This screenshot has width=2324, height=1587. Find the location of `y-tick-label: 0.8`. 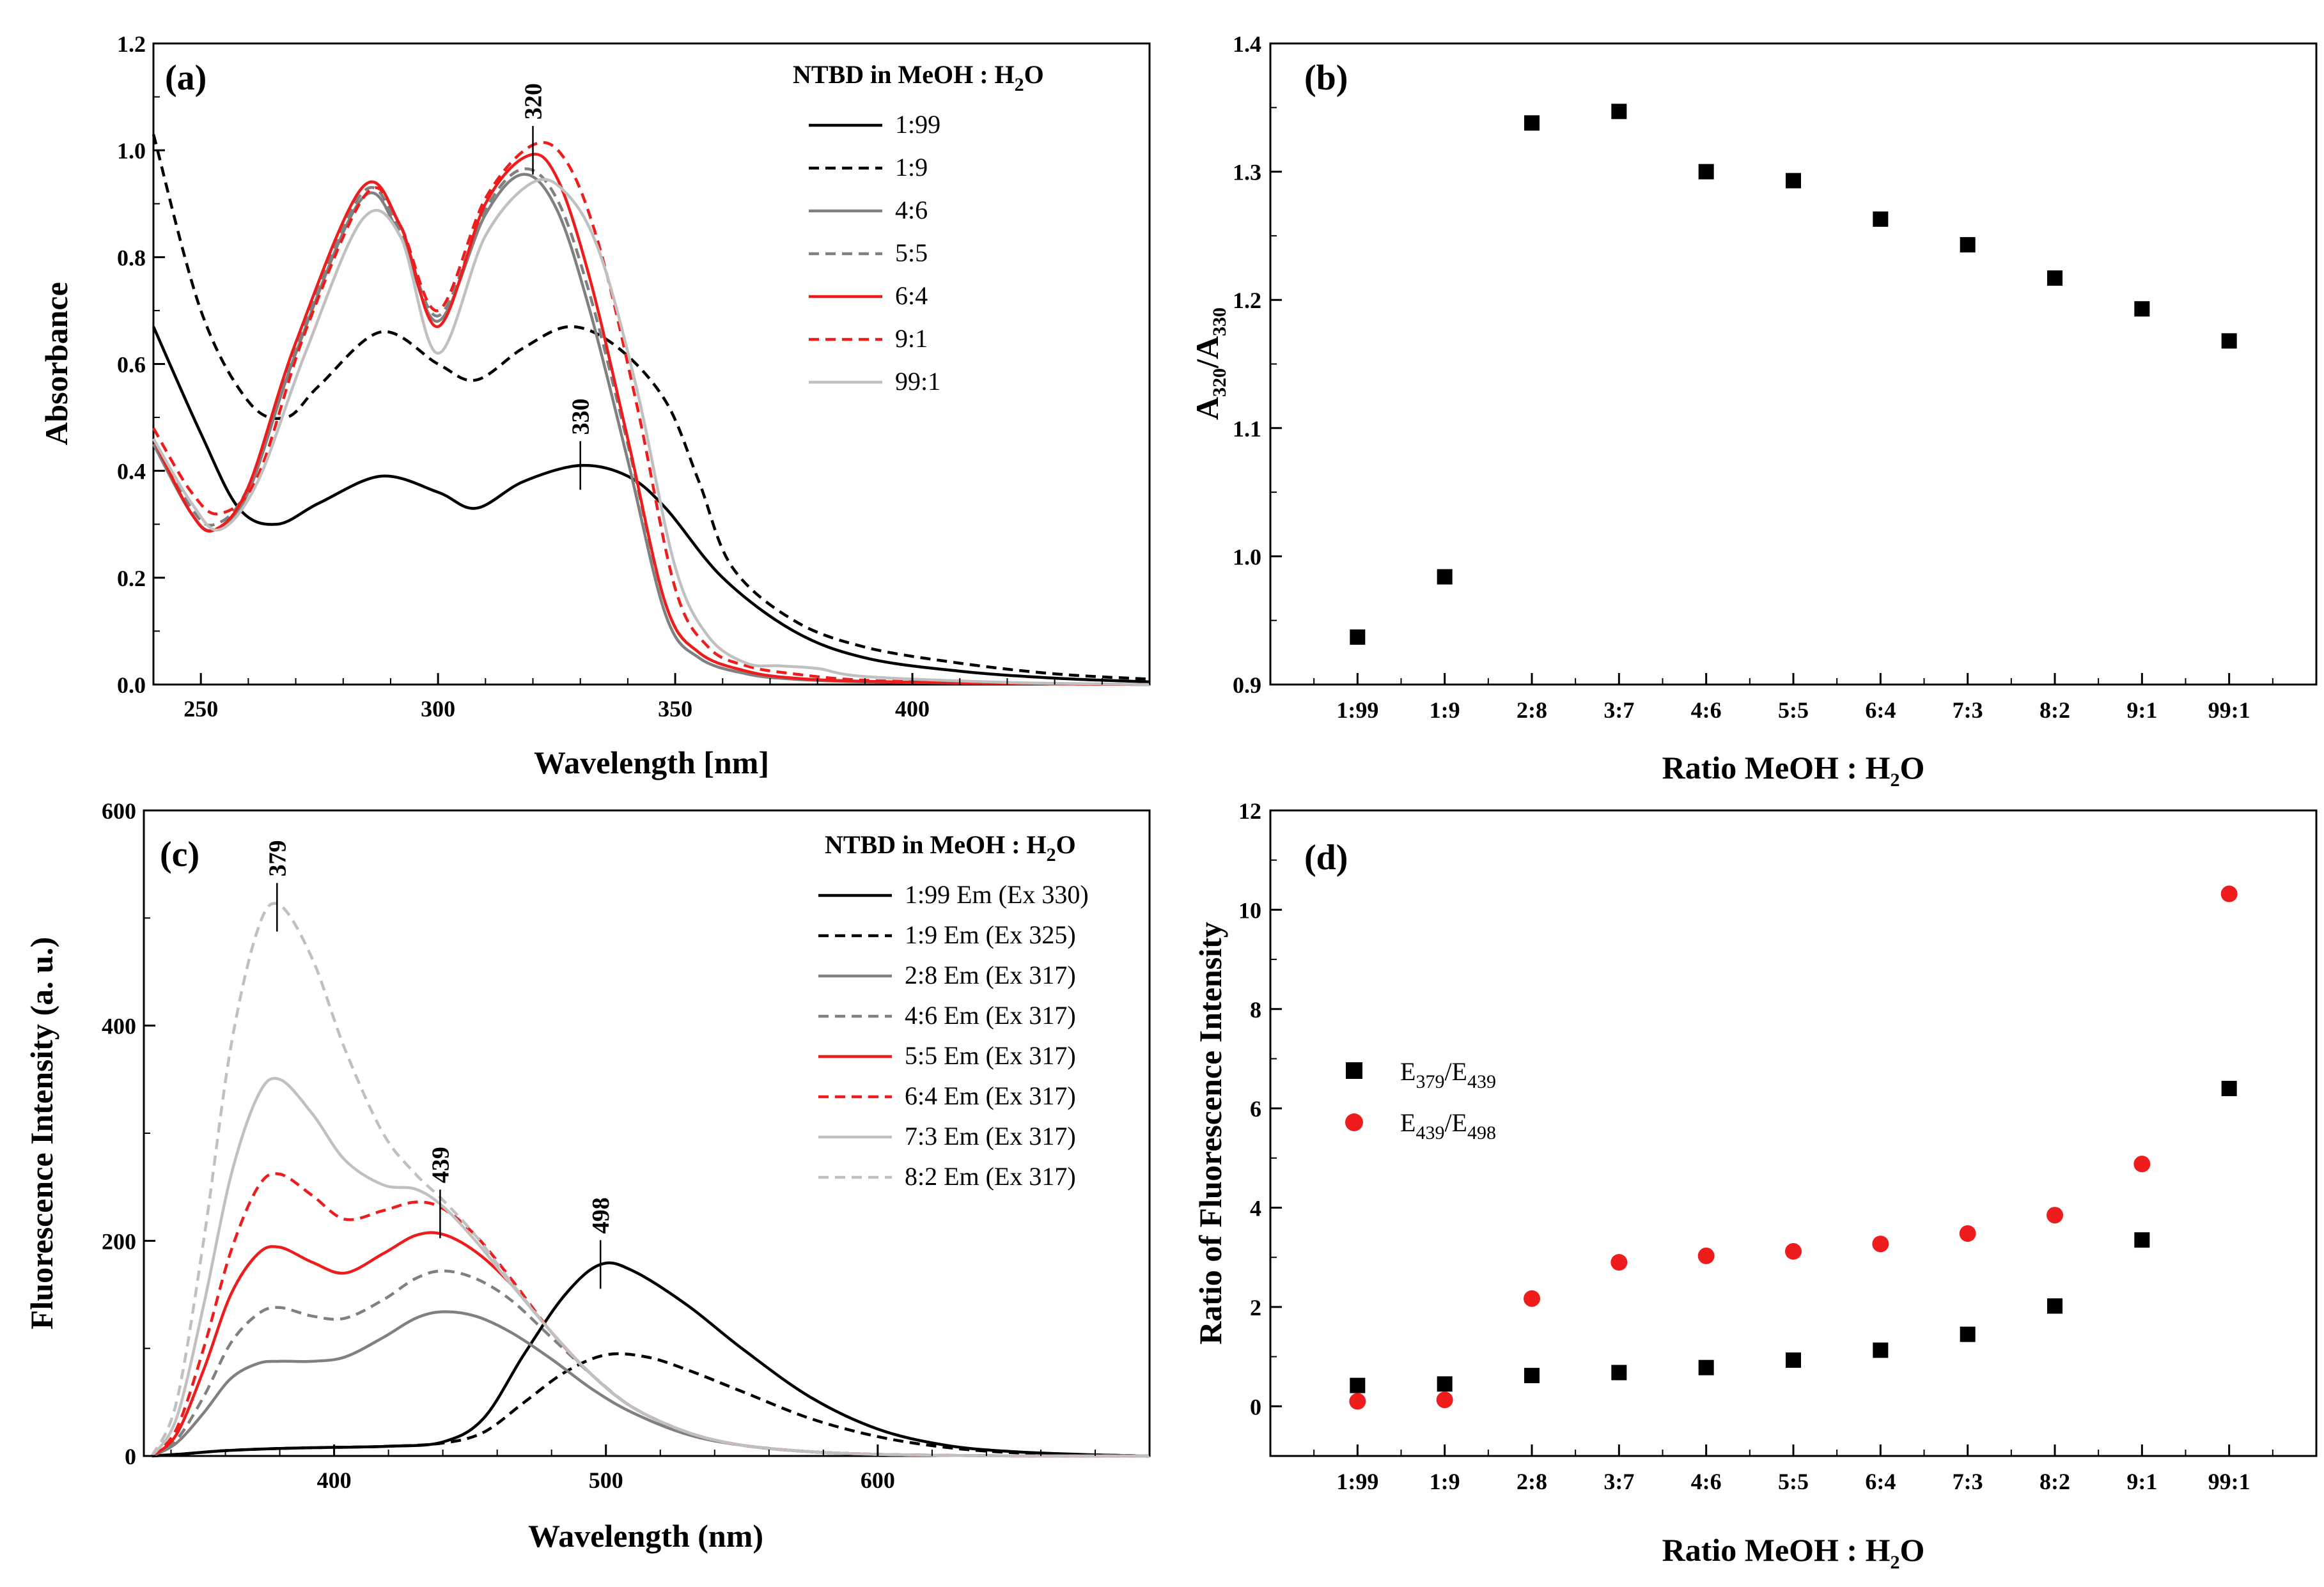

y-tick-label: 0.8 is located at coordinates (131, 257).